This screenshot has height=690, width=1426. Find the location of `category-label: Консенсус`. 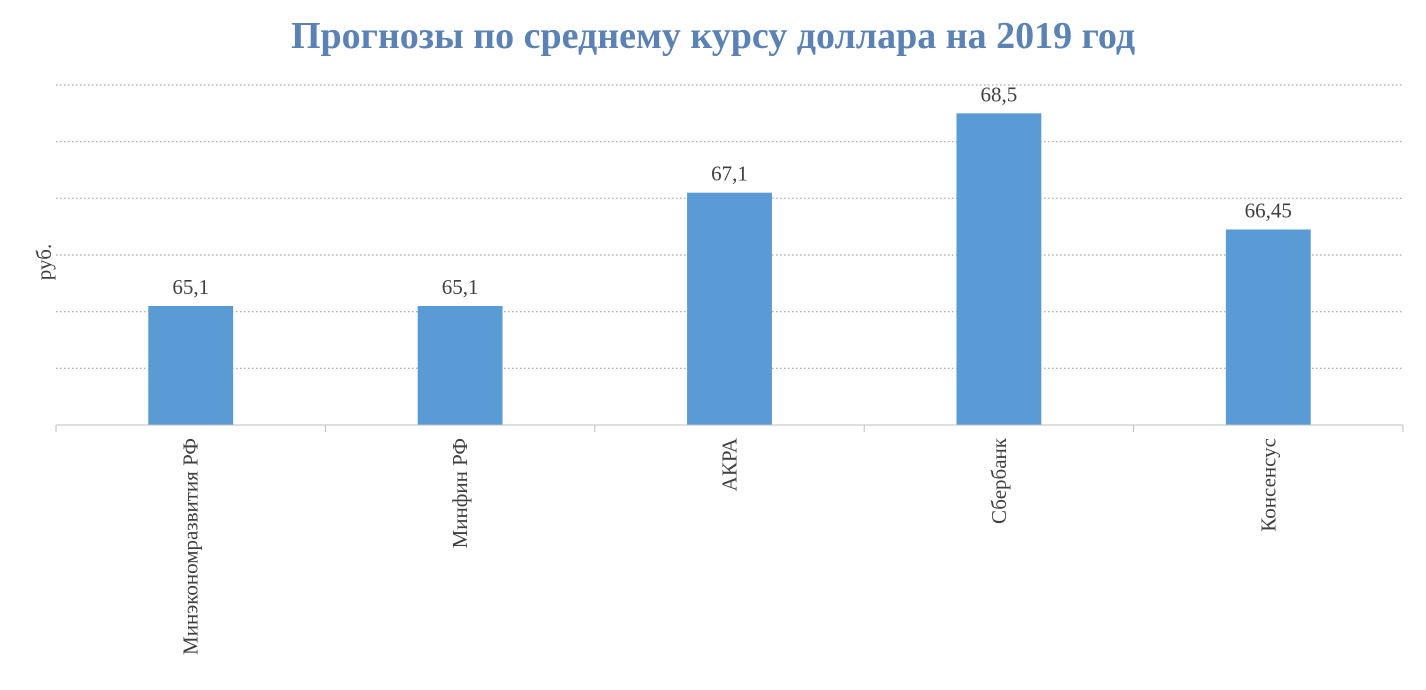

category-label: Консенсус is located at coordinates (1268, 485).